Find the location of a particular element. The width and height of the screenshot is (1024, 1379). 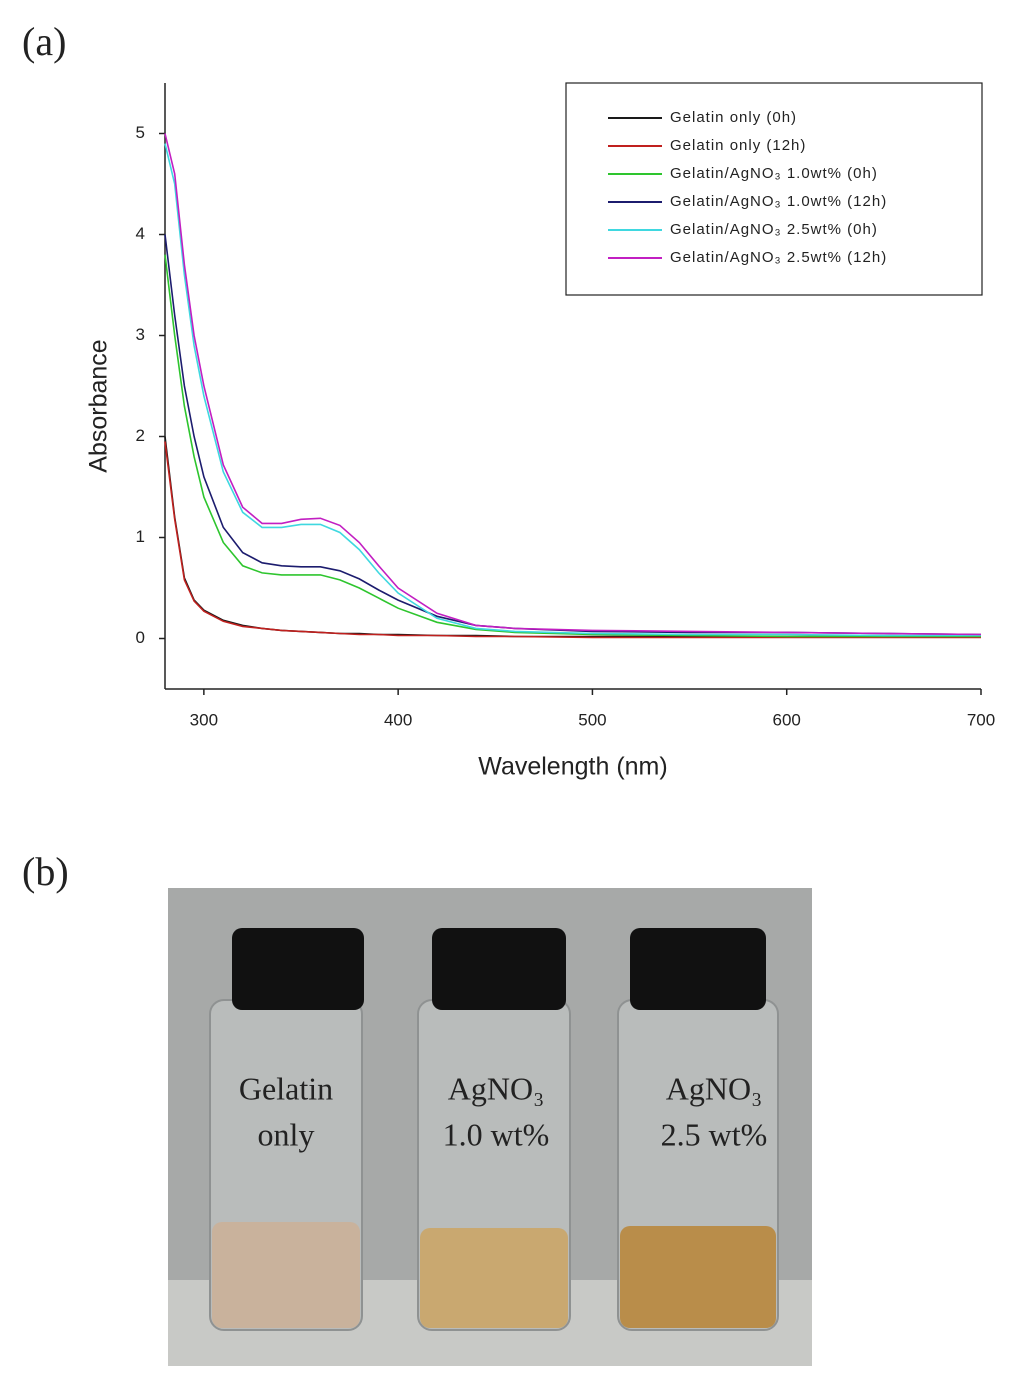

legend-label: Gelatin only (12h) is located at coordinates (738, 145).